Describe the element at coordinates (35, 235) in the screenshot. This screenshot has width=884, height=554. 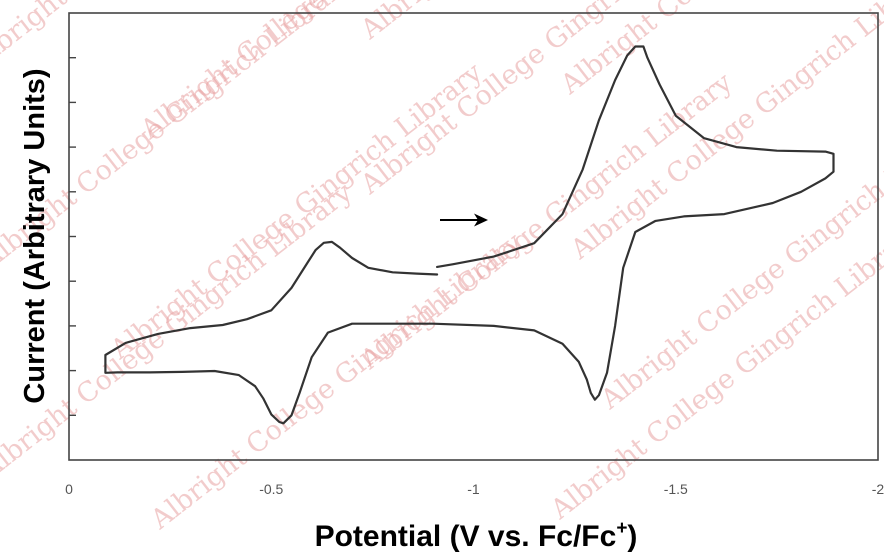
I see `y-axis-title: Current (Arbitrary Units)` at that location.